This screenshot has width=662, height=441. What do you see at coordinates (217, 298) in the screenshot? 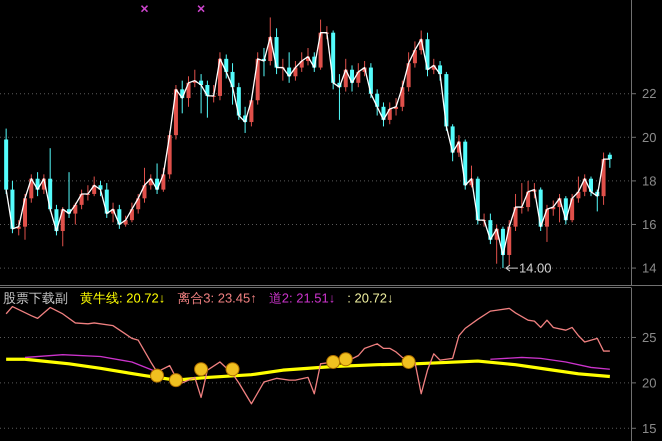
I see `text: 离合3: 23.45↑` at bounding box center [217, 298].